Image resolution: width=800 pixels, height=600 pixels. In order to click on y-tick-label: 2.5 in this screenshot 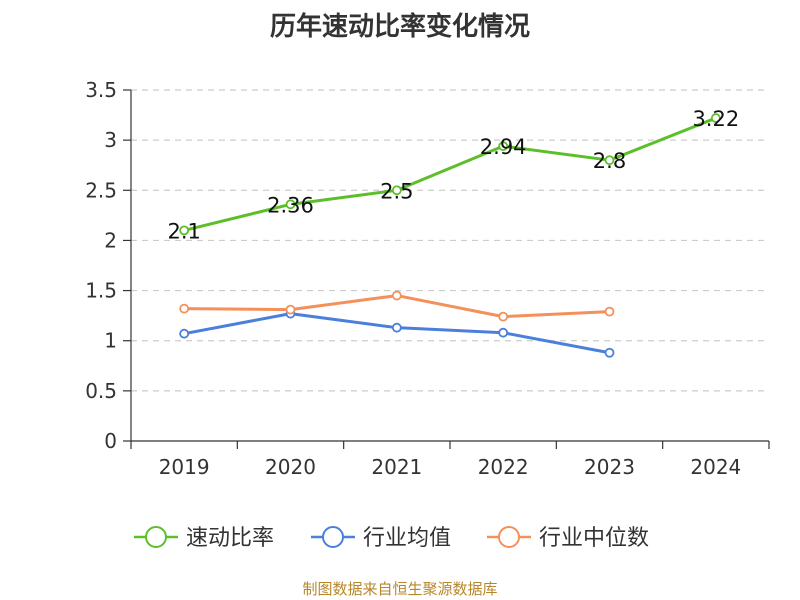, I will do `click(101, 190)`.